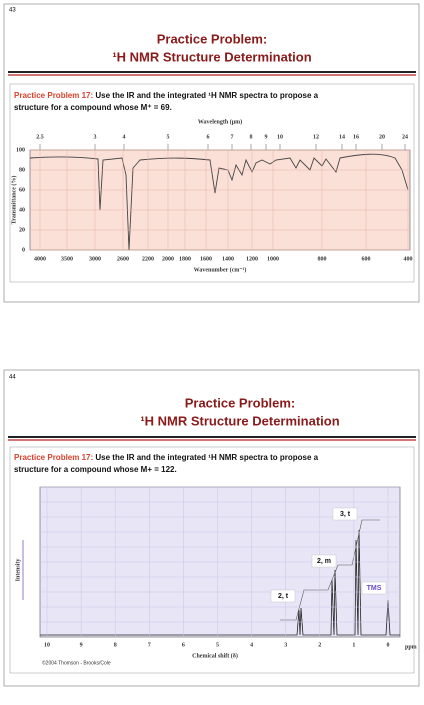  I want to click on plot-area, so click(220, 200).